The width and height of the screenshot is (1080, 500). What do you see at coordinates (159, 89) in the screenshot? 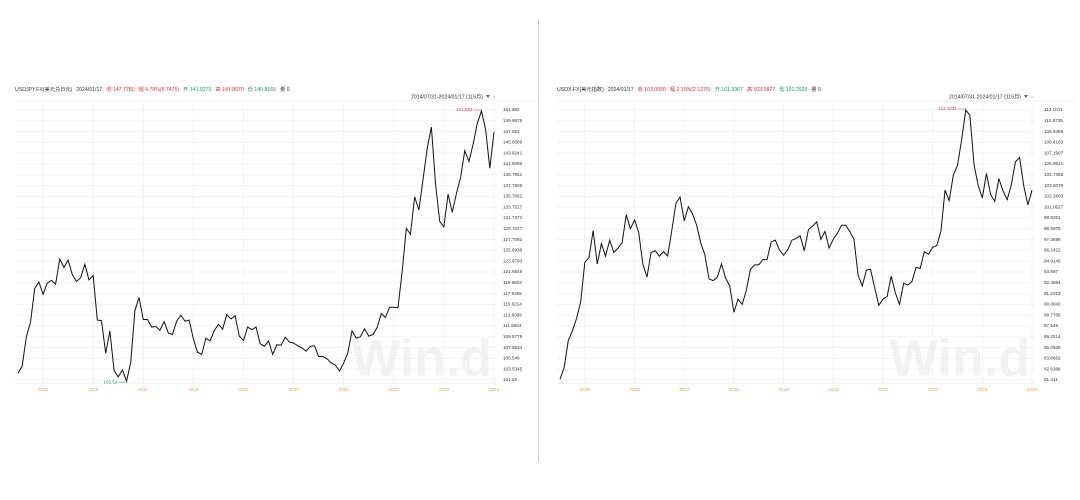
I see `header-field: 幅 4.78%(6.7475)` at bounding box center [159, 89].